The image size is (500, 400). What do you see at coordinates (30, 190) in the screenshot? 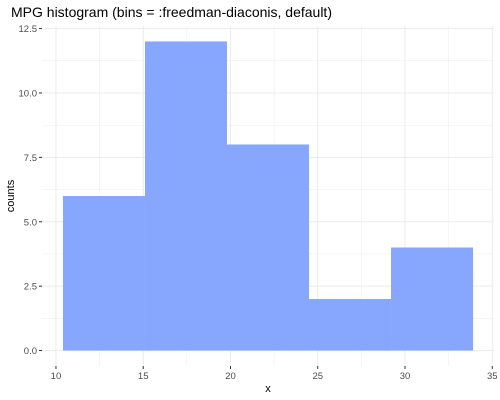
I see `y-axis-ticks: 0.0 2.5 5.0 7.5 10.0 12.5` at bounding box center [30, 190].